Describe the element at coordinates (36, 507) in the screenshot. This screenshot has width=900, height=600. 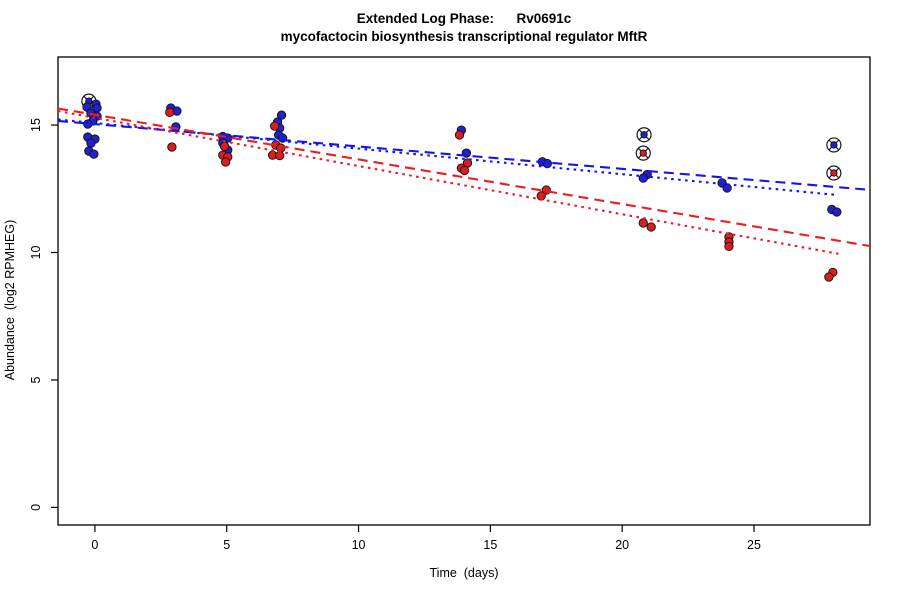
I see `y-tick-label: 0` at that location.